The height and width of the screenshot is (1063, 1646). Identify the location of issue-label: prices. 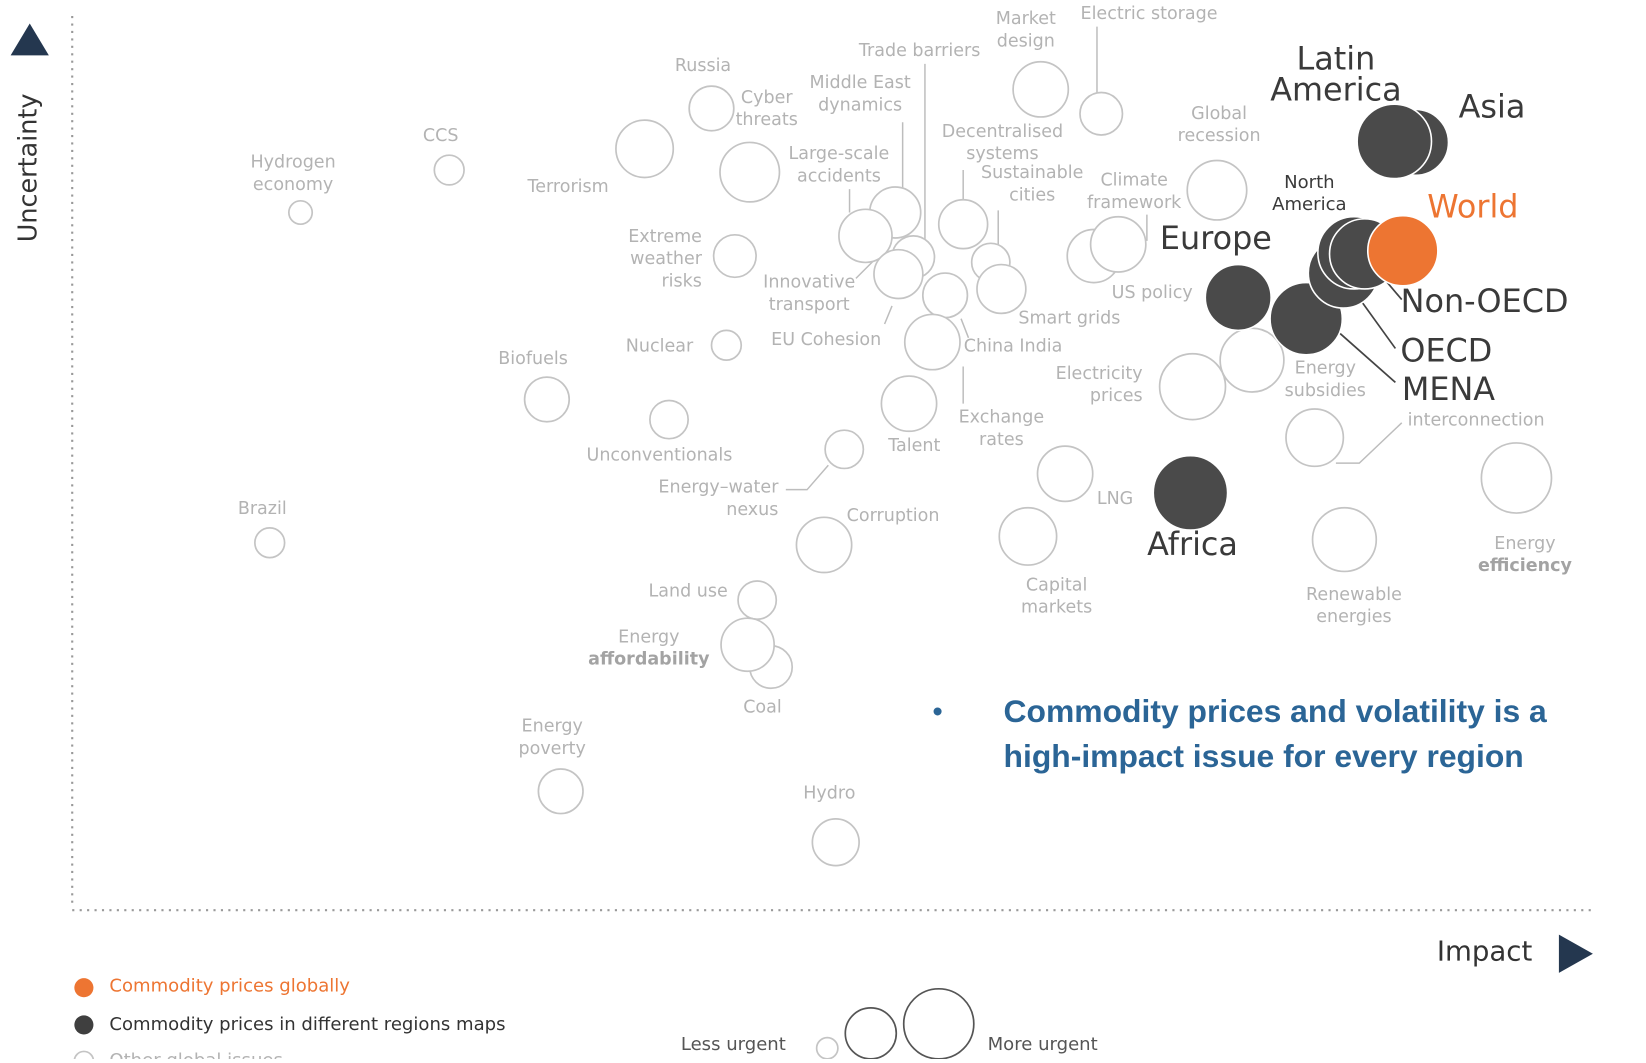
(1116, 396).